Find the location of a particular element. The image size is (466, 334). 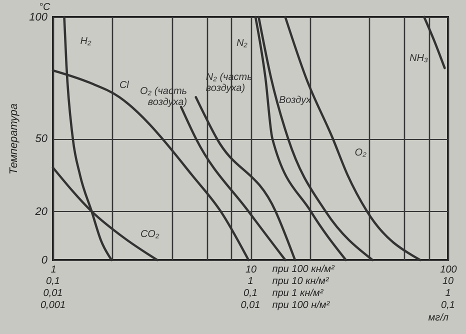

x-tick-label: 10 is located at coordinates (251, 270).